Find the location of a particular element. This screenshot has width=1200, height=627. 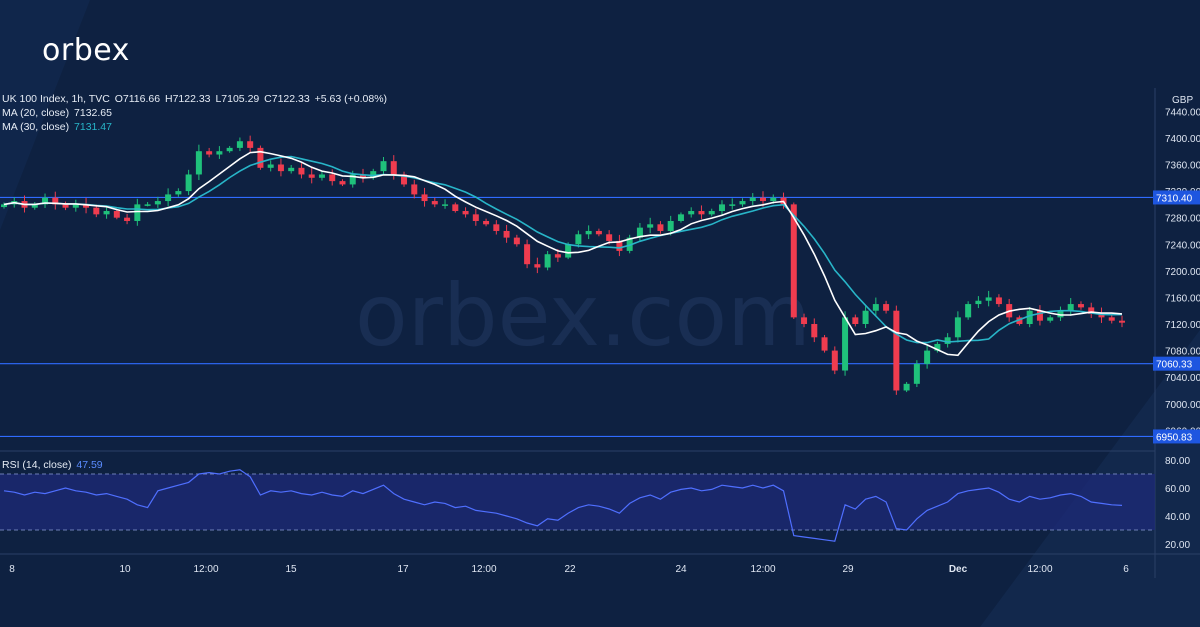

open-value: O7116.66 is located at coordinates (137, 99).